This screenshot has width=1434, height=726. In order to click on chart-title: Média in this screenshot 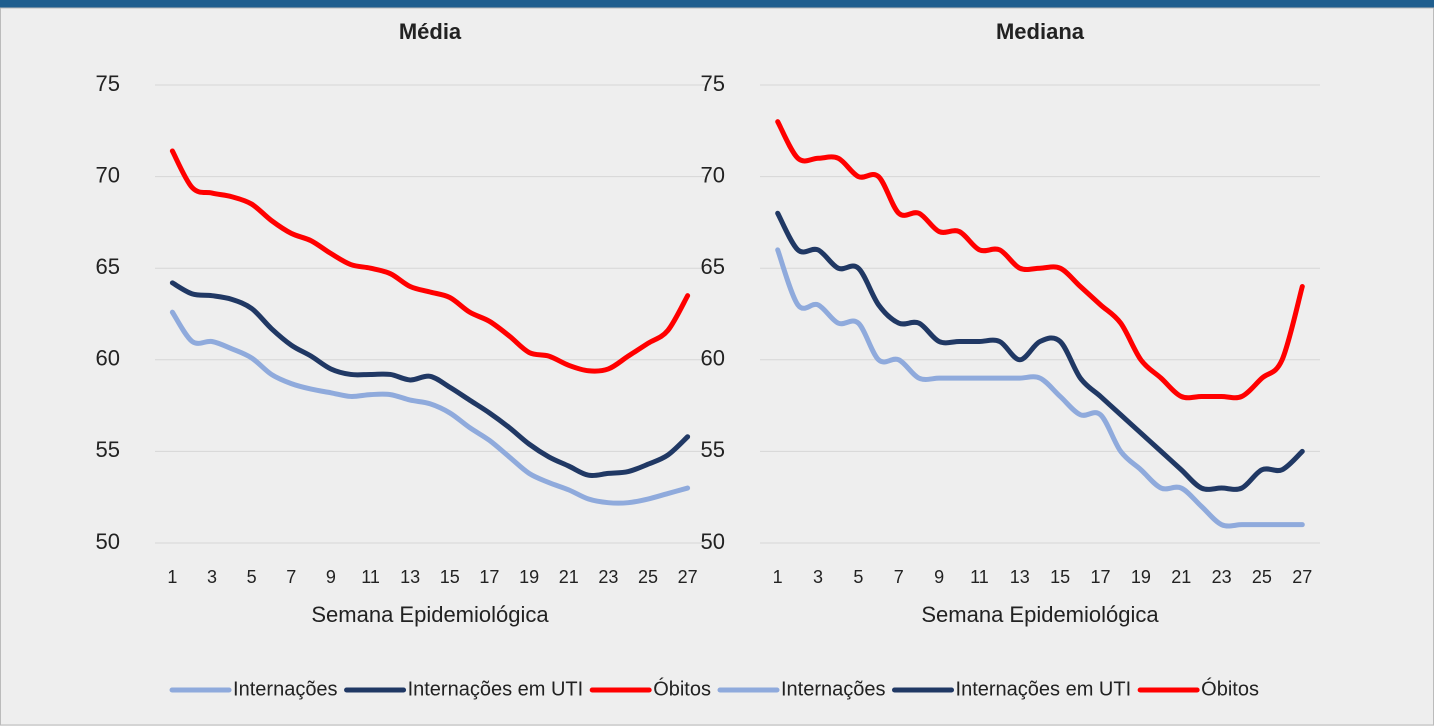, I will do `click(430, 31)`.